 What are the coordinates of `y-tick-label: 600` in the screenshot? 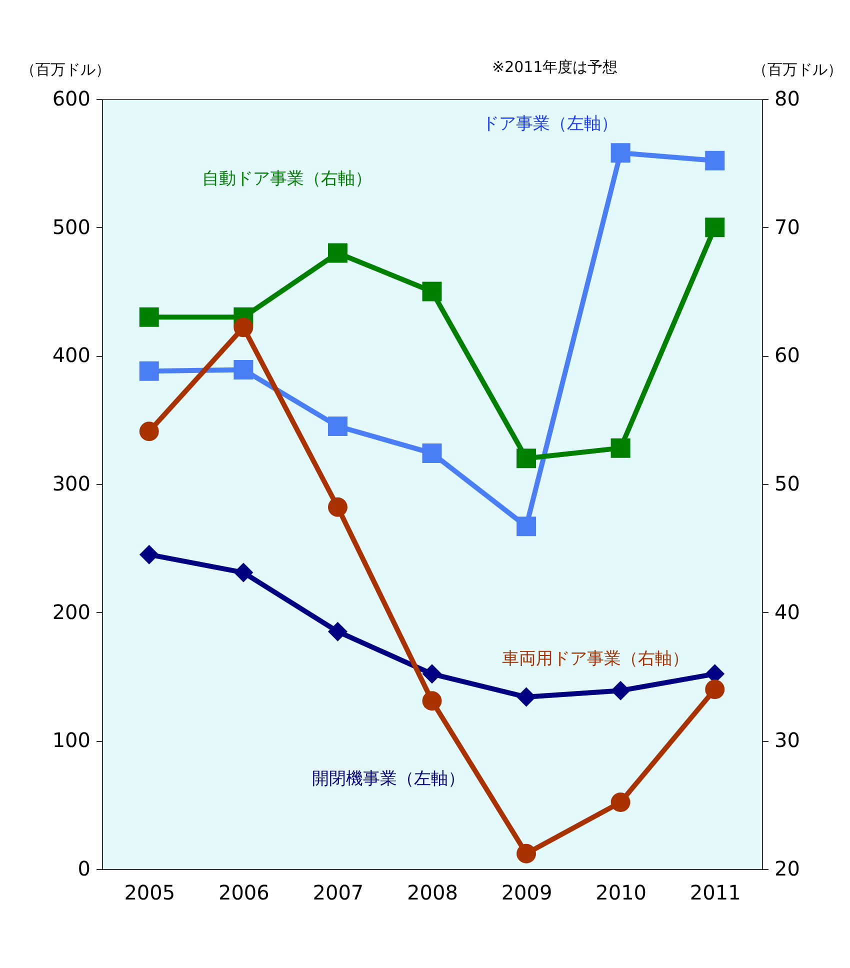 It's located at (71, 98).